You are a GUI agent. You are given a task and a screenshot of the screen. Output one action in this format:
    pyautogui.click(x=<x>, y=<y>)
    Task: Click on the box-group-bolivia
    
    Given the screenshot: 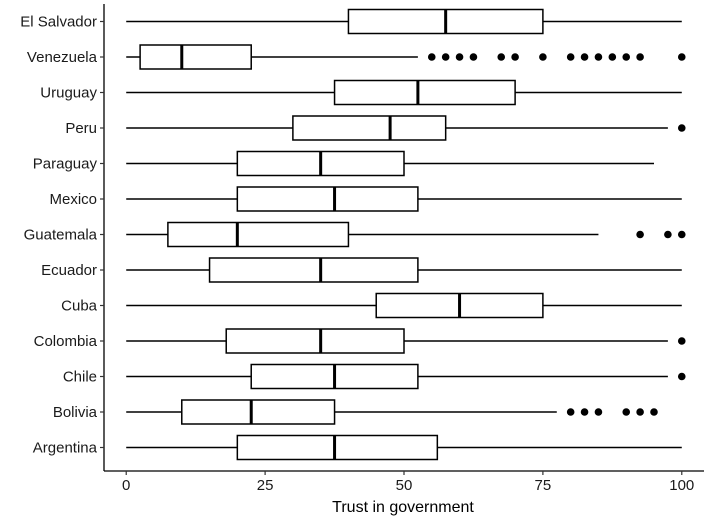 What is the action you would take?
    pyautogui.click(x=392, y=412)
    